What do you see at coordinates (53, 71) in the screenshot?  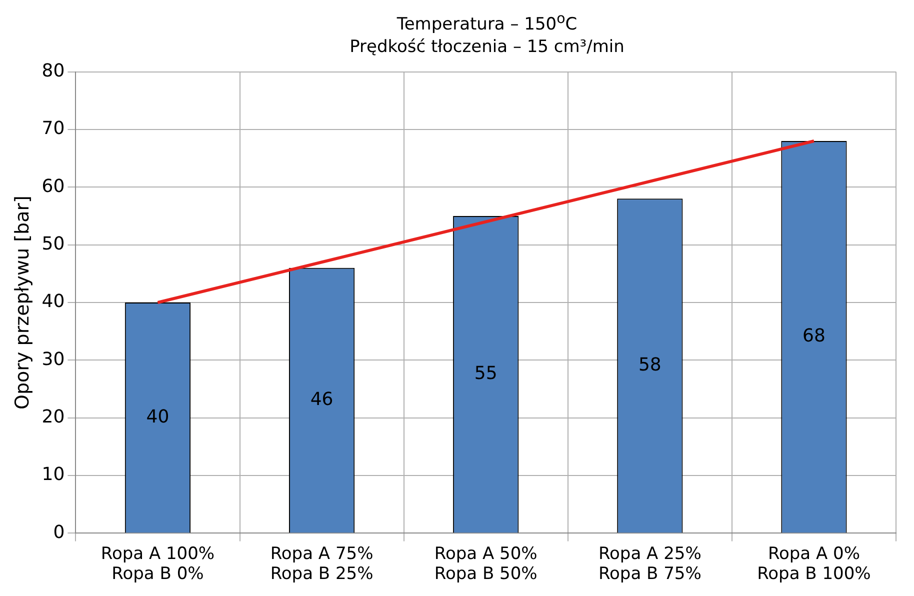 I see `y-tick-label: 80` at bounding box center [53, 71].